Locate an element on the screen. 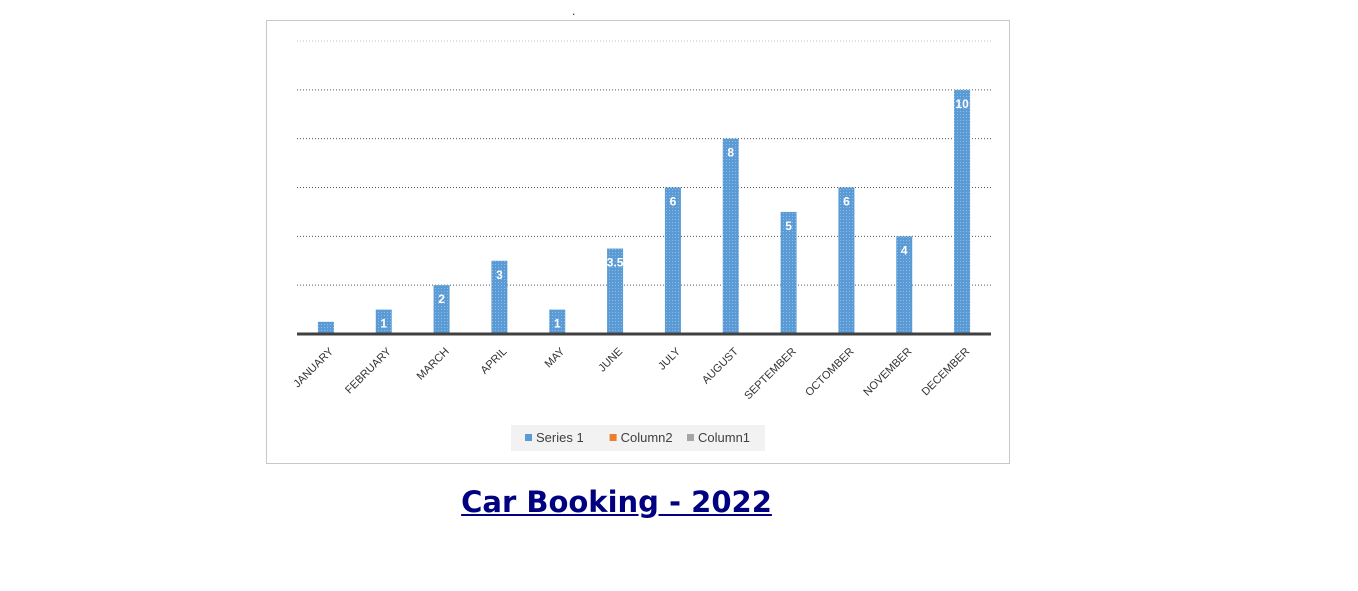  legend: Series 1 Column2 Column1 is located at coordinates (638, 438).